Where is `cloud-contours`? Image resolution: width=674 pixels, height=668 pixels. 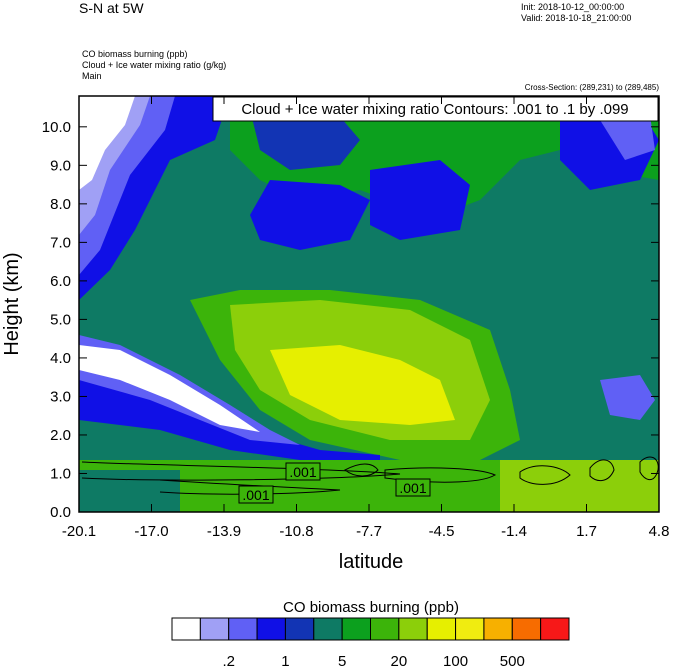 cloud-contours is located at coordinates (370, 475).